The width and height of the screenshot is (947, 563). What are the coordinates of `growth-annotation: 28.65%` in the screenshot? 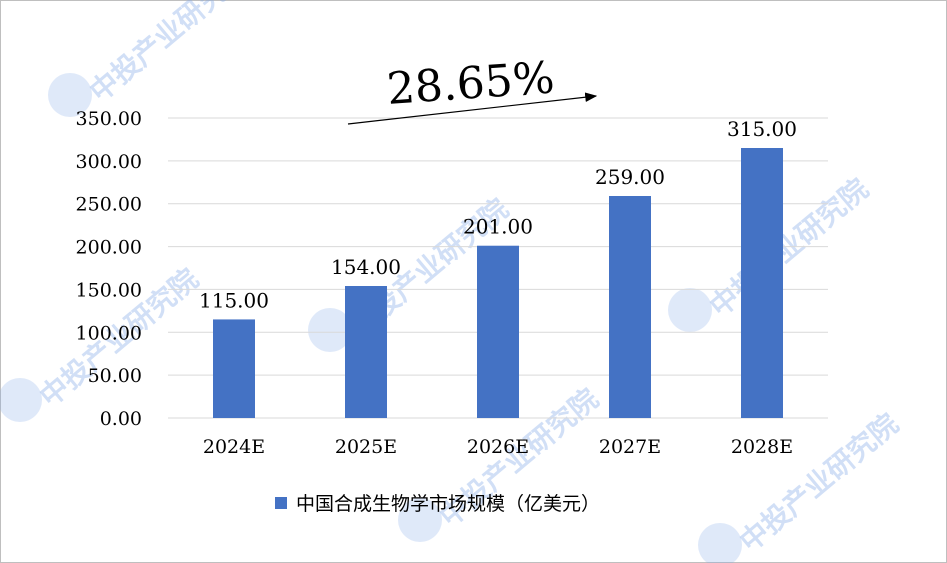 It's located at (472, 88).